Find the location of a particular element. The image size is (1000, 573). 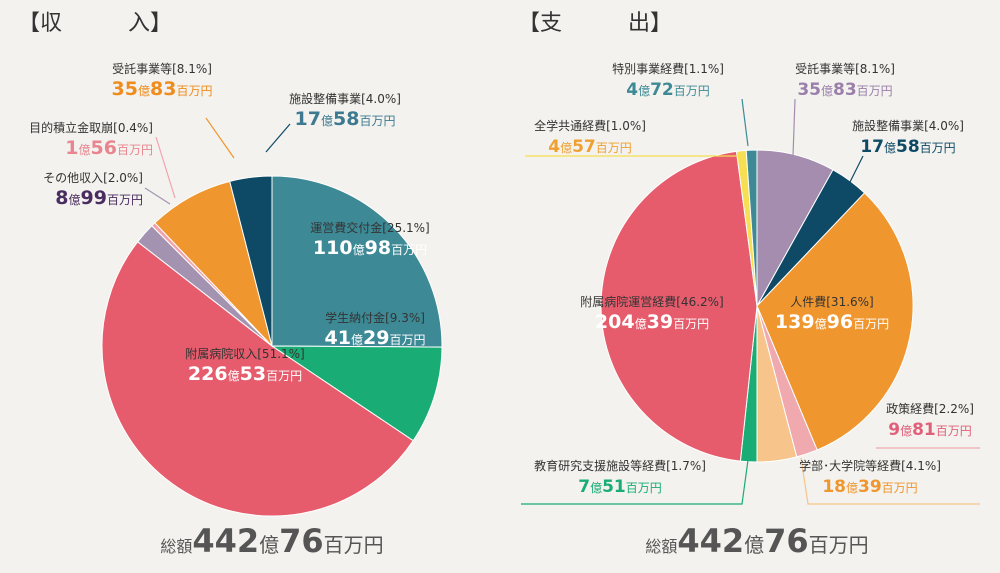

slice-name-label: 運営費交付金[25.1%] is located at coordinates (370, 227).